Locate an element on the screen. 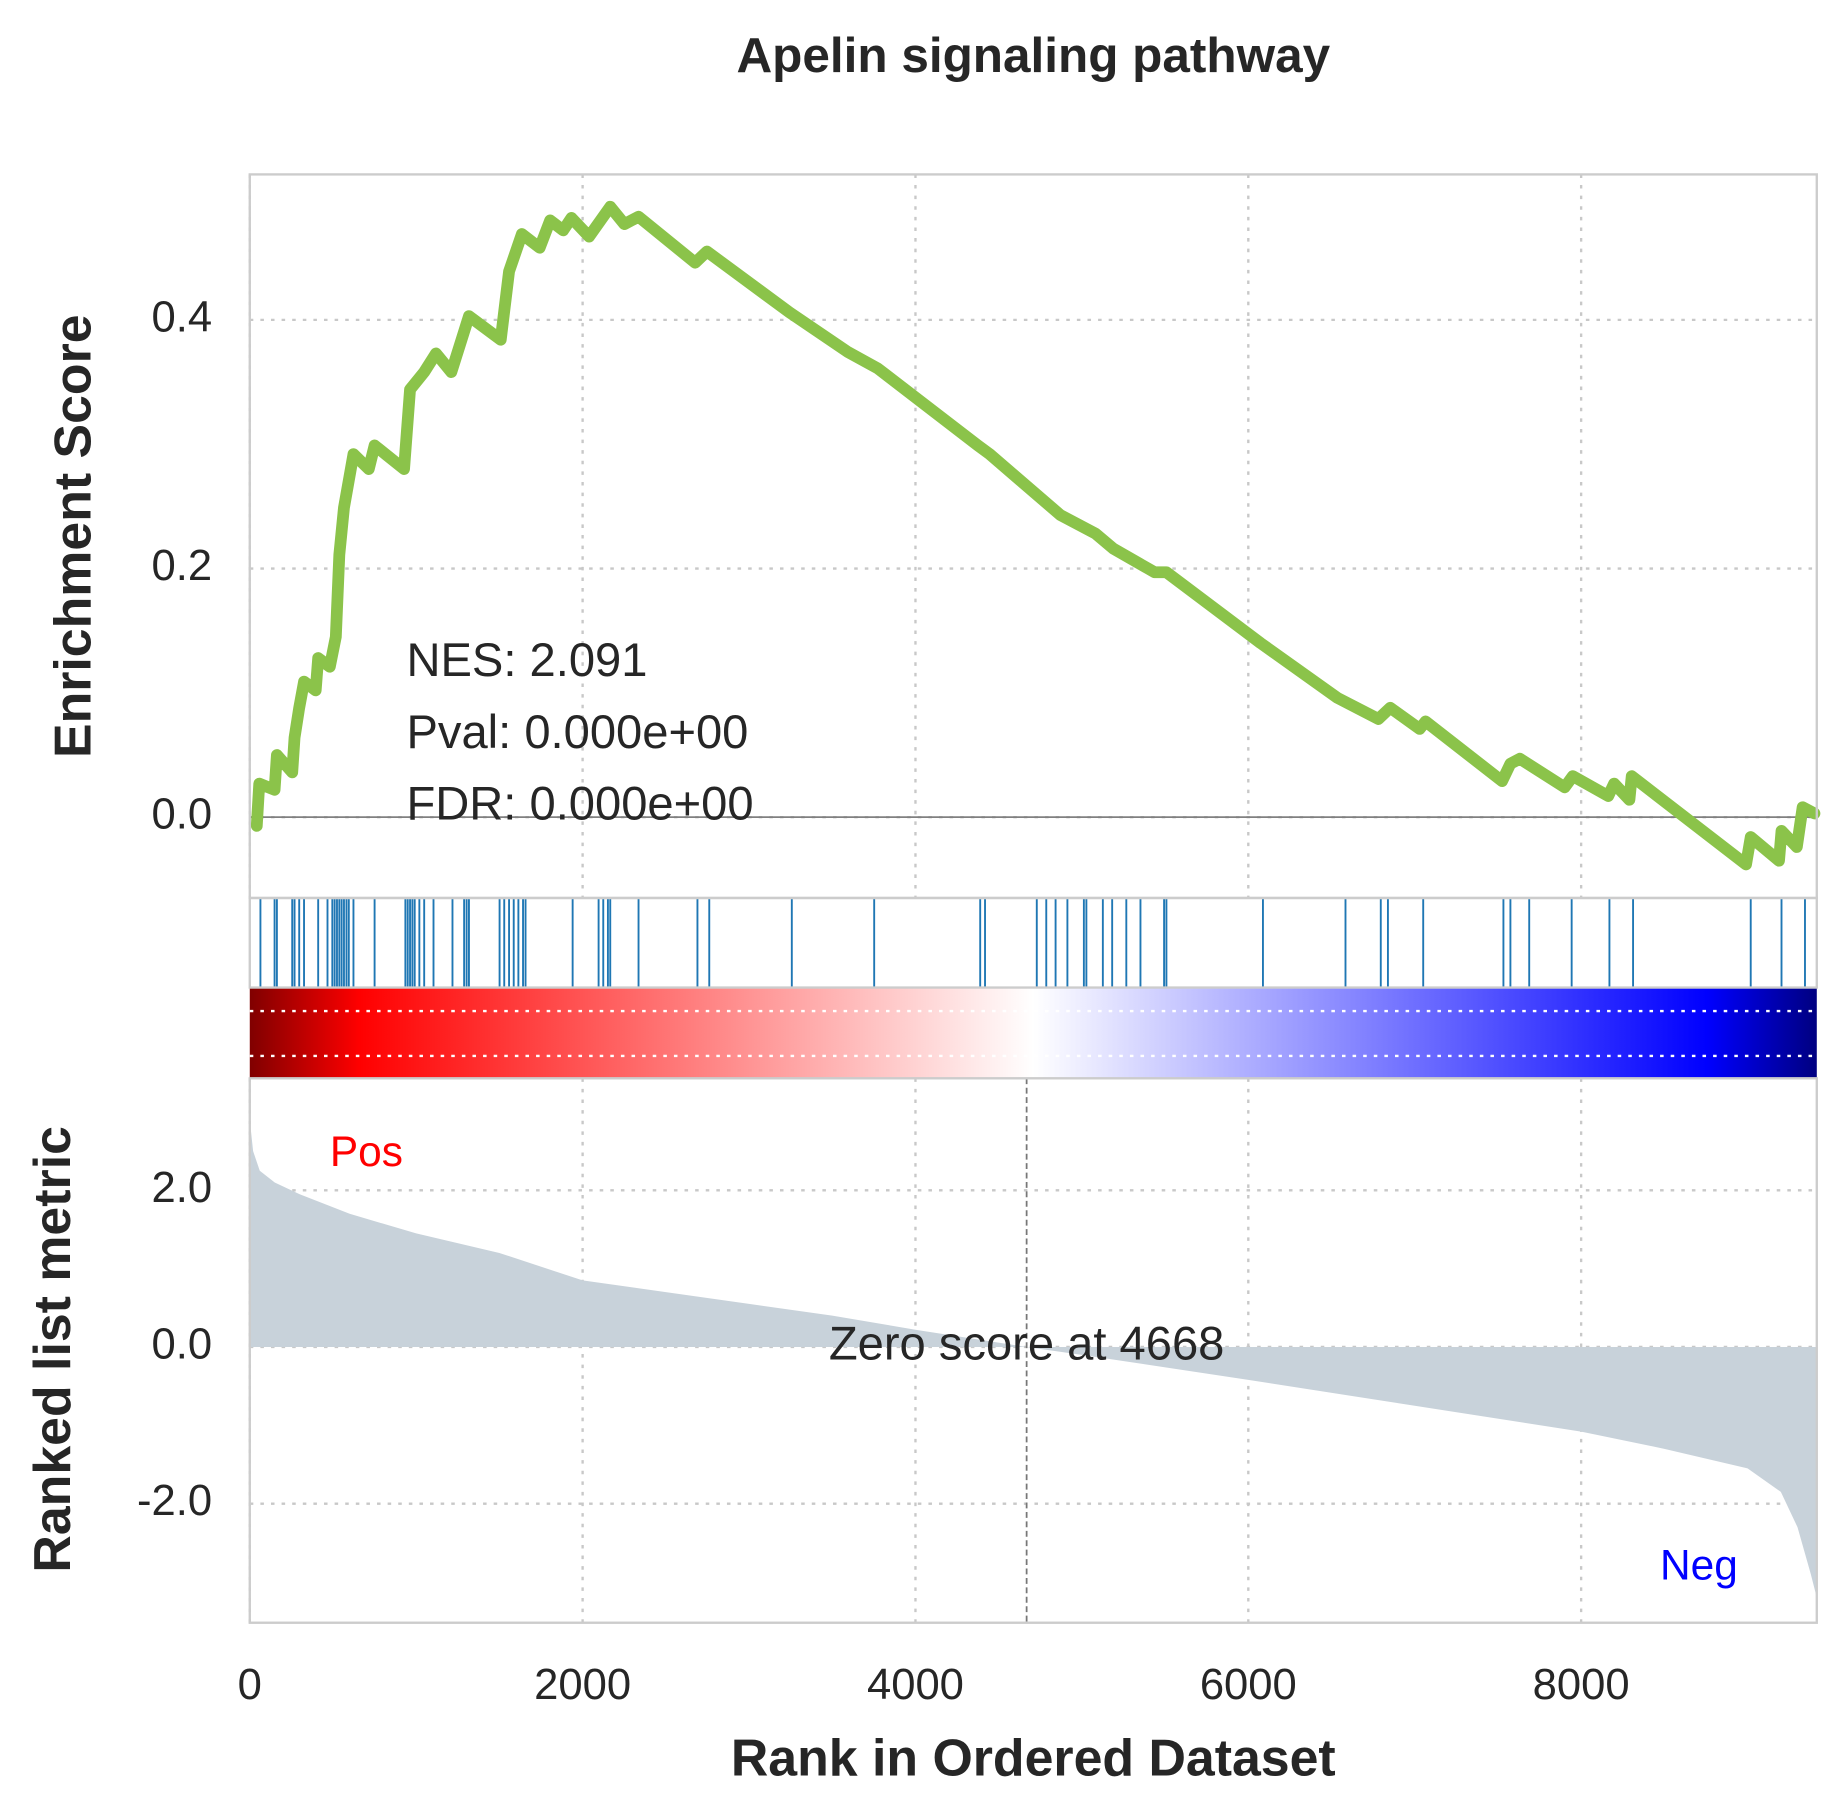 This screenshot has width=1838, height=1816. x-axis-label: Rank in Ordered Dataset is located at coordinates (1033, 1757).